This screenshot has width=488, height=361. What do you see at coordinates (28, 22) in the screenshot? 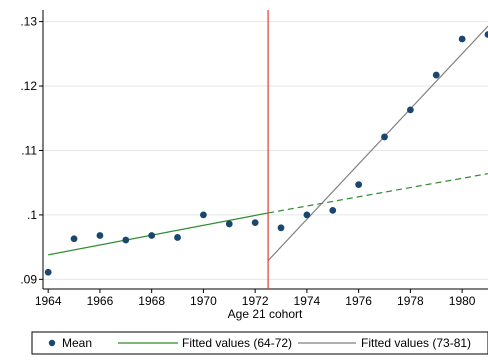
I see `y-tick-label: .13` at bounding box center [28, 22].